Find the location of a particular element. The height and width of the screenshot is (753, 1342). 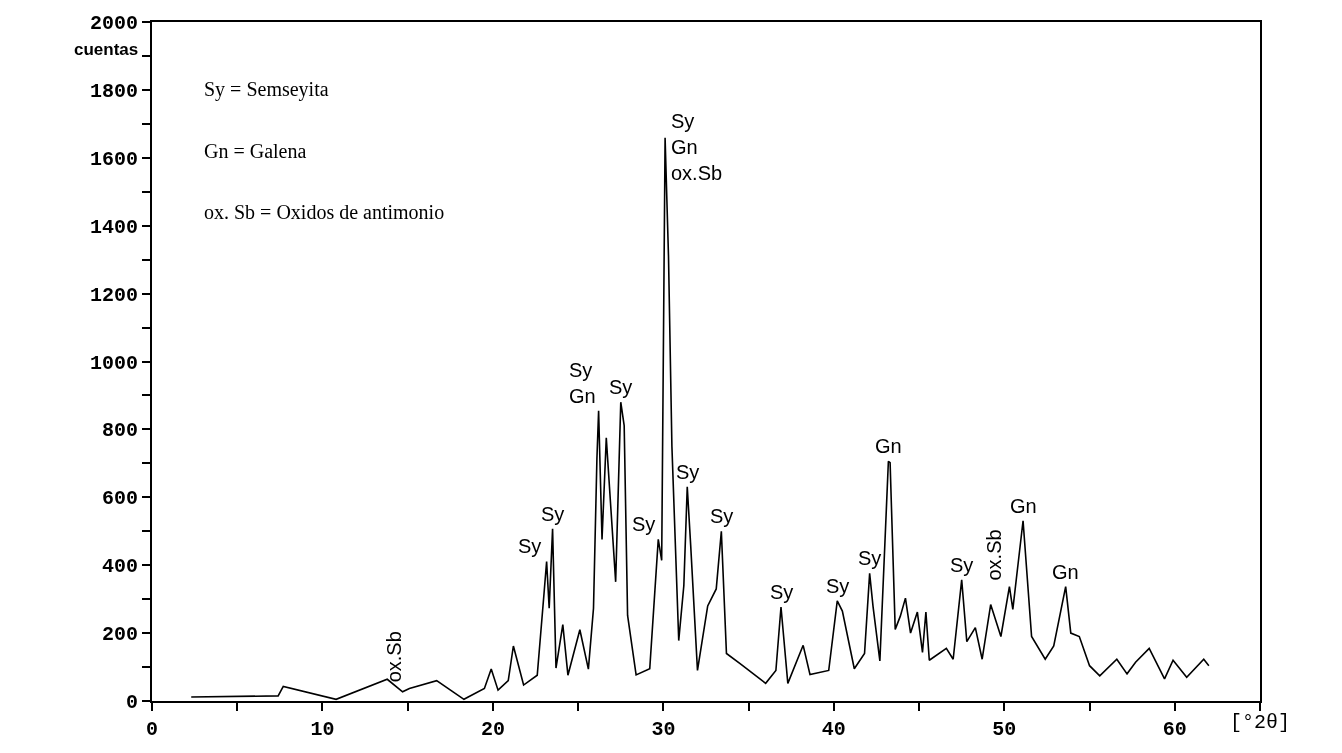

x-tick-label: 50 is located at coordinates (1004, 729).